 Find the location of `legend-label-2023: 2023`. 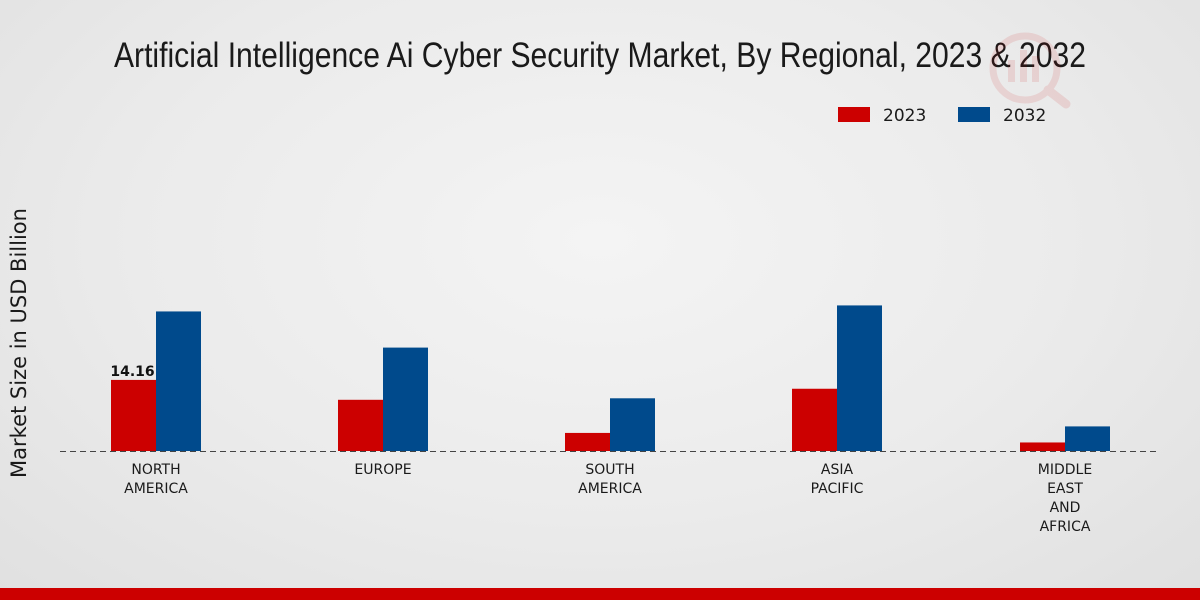

legend-label-2023: 2023 is located at coordinates (904, 116).